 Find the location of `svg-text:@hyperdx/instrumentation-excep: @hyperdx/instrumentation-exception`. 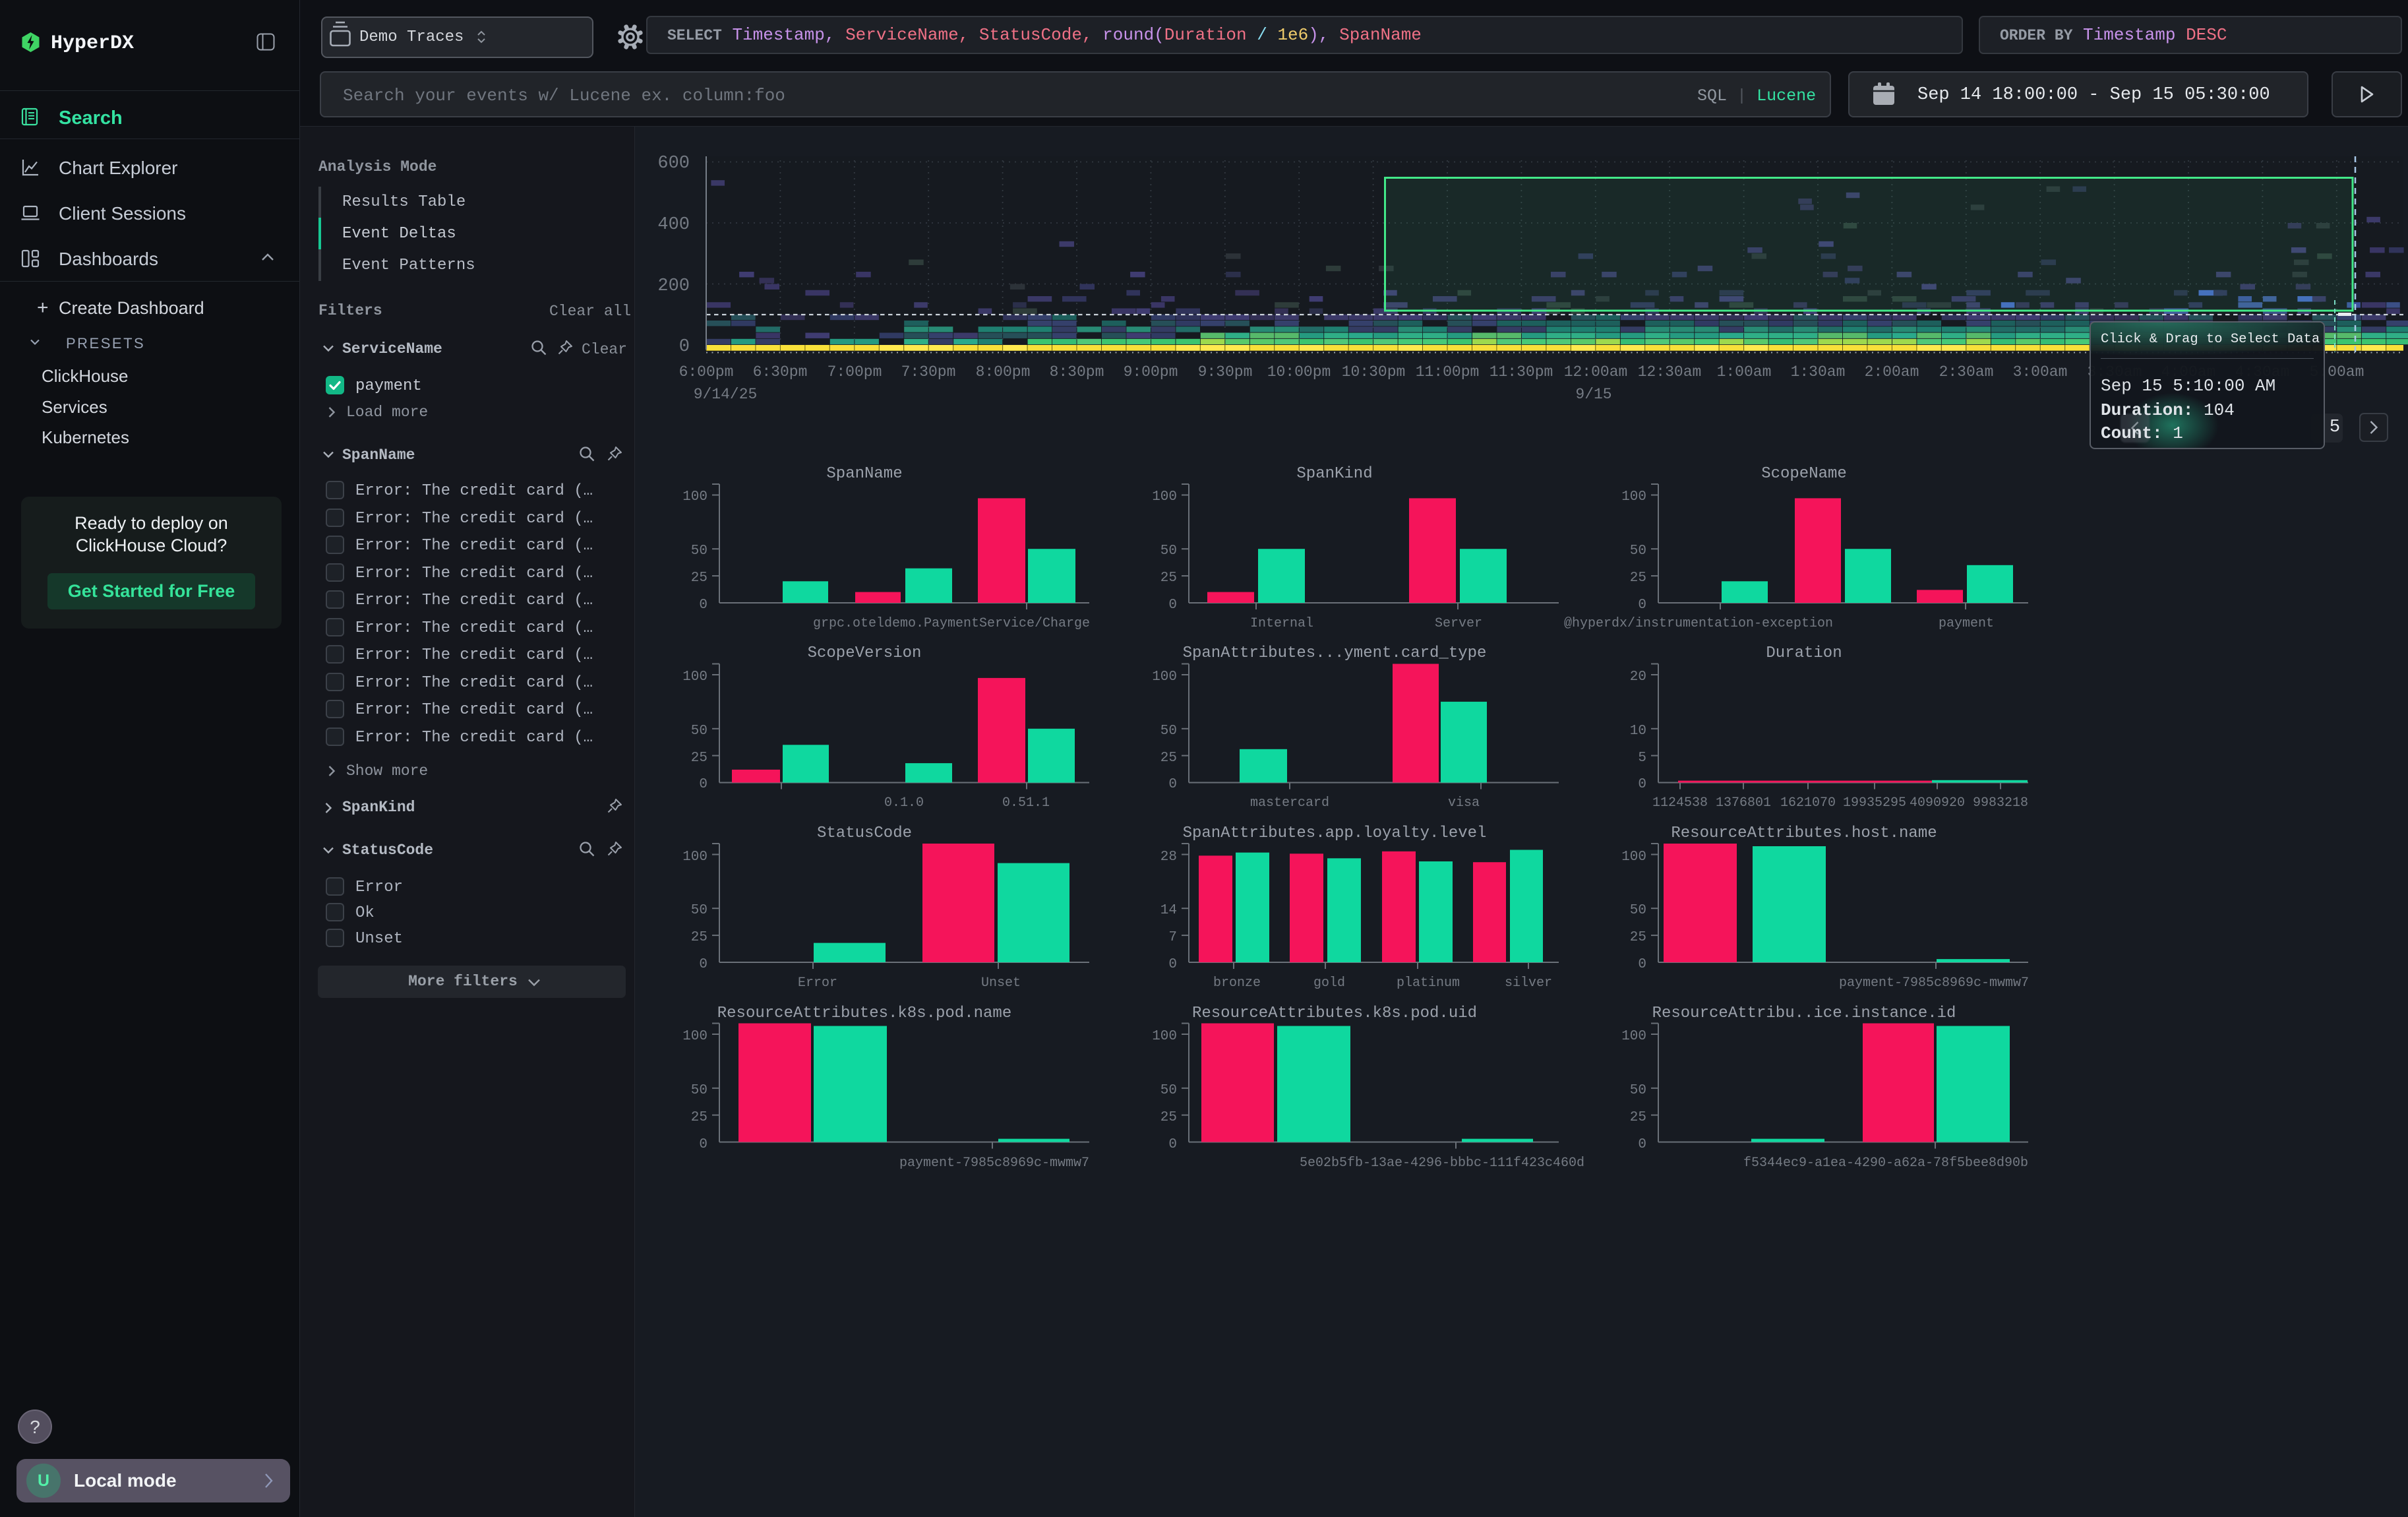

svg-text:@hyperdx/instrumentation-excep: @hyperdx/instrumentation-exception is located at coordinates (1699, 623).